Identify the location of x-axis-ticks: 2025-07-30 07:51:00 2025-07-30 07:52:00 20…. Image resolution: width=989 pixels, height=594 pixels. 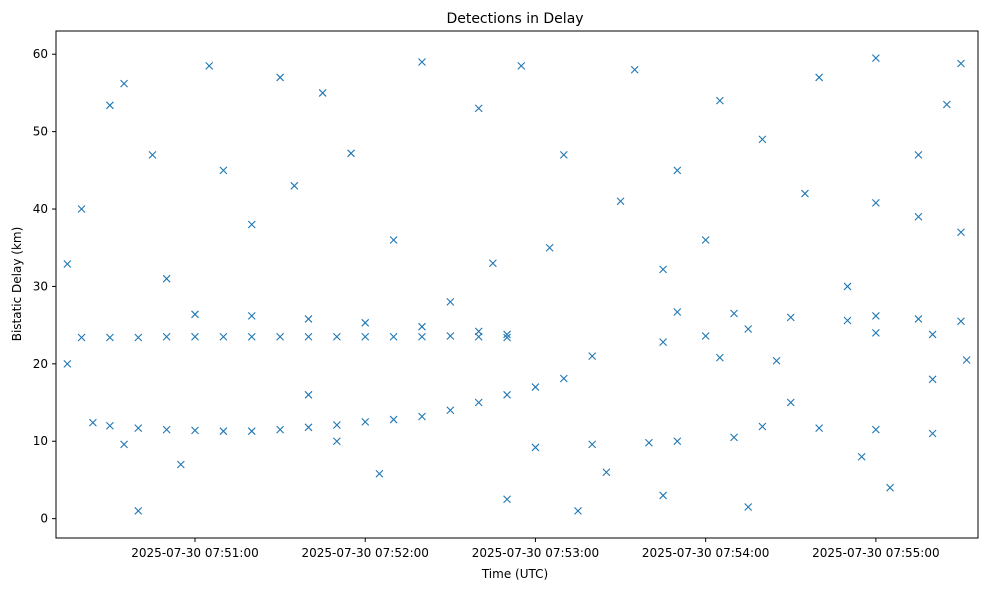
(535, 549).